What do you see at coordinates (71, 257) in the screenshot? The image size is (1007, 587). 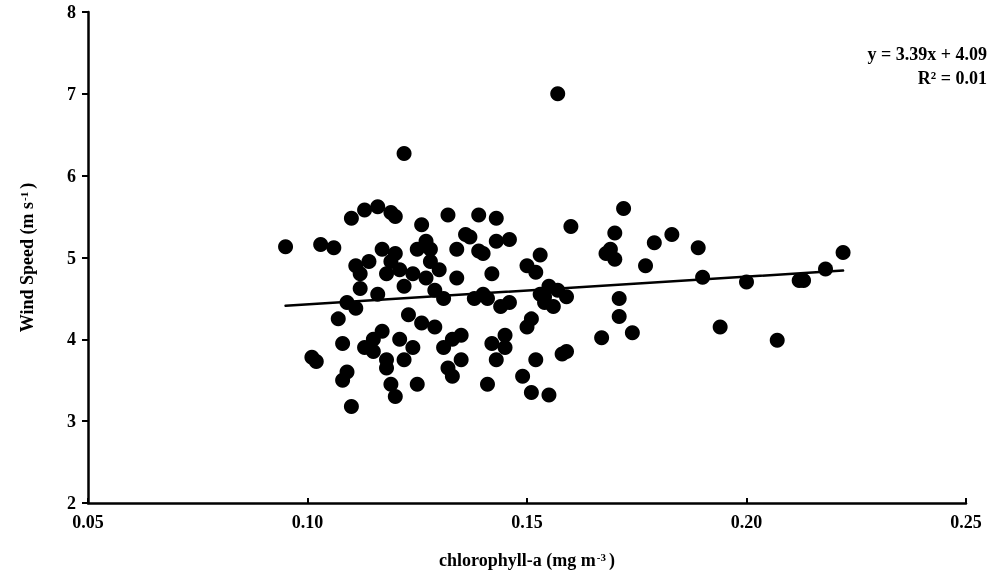 I see `y-tick-label: 5` at bounding box center [71, 257].